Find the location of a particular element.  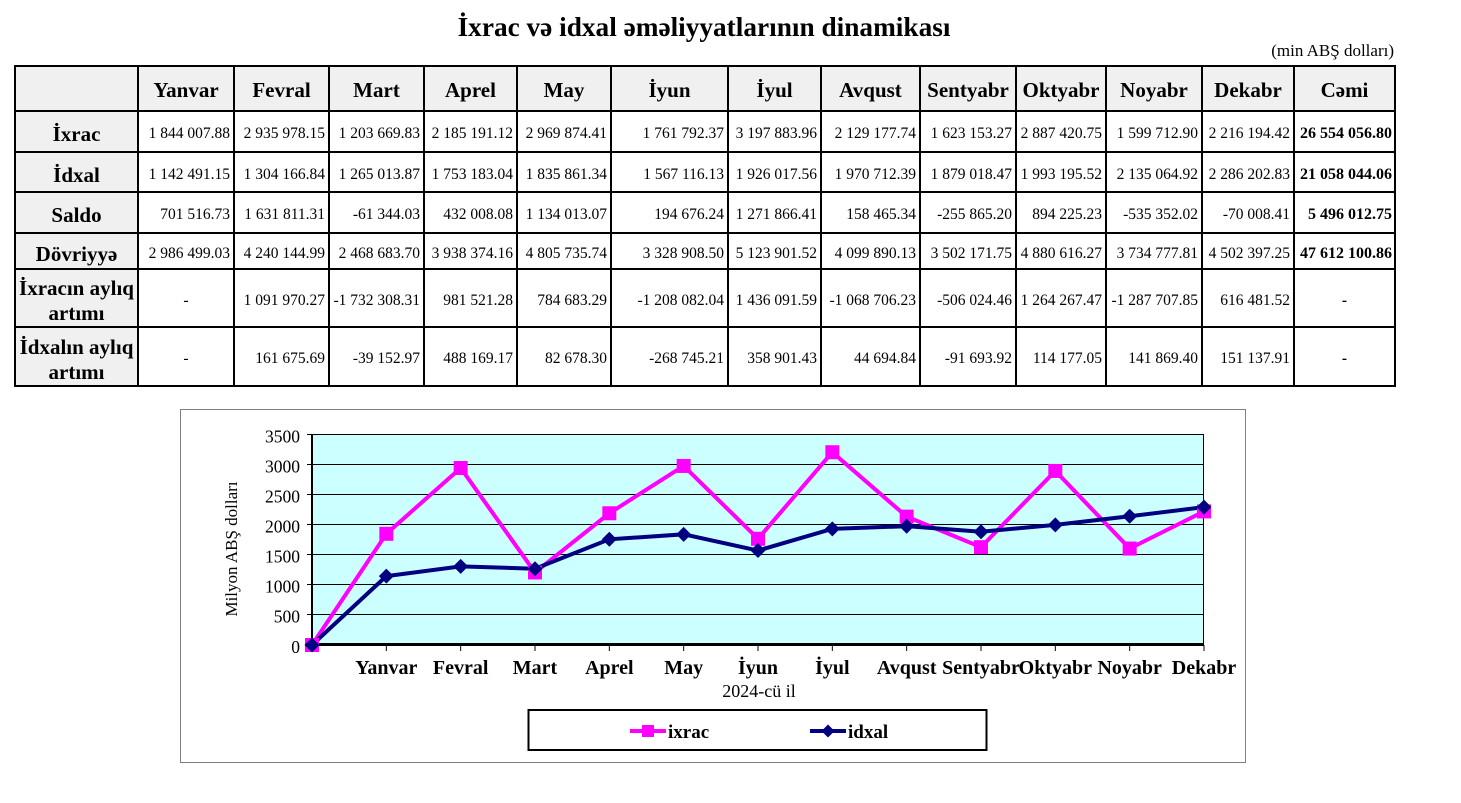

svg-text: 2000 is located at coordinates (282, 527).